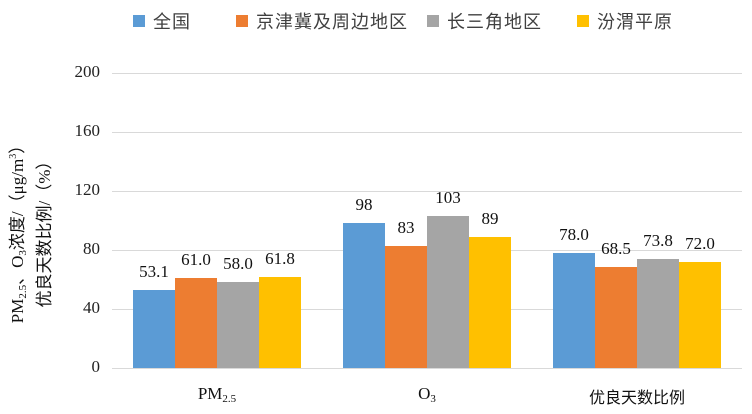 This screenshot has width=752, height=414. What do you see at coordinates (616, 248) in the screenshot?
I see `bar-value-label: 68.5` at bounding box center [616, 248].